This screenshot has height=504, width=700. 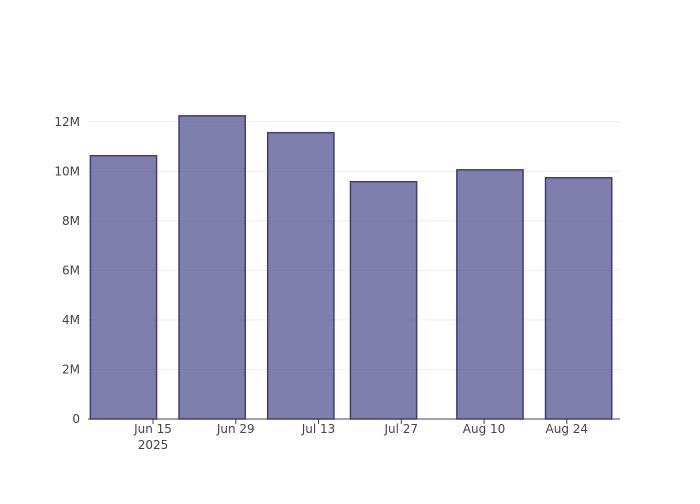 I want to click on x-tick-label: Aug 10, so click(x=484, y=429).